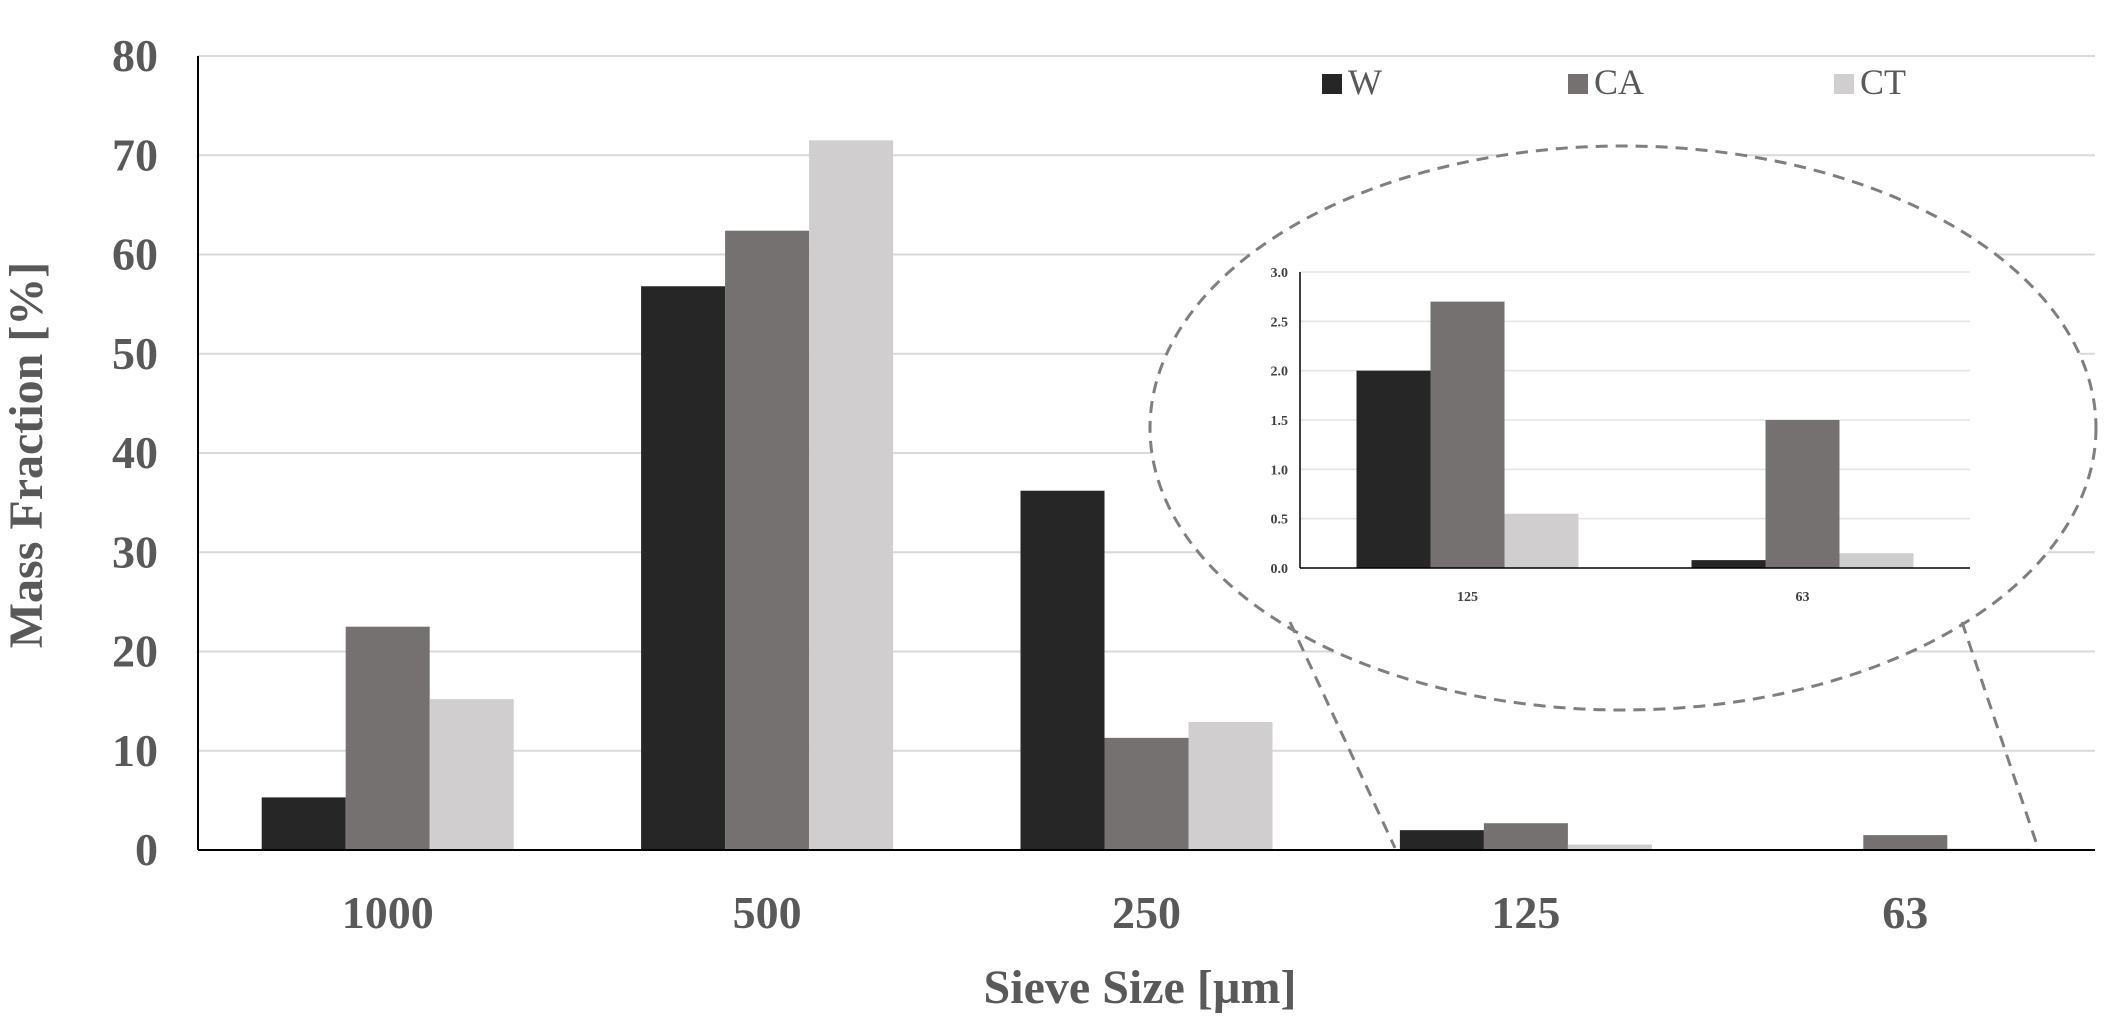 The image size is (2119, 1023). What do you see at coordinates (1619, 82) in the screenshot?
I see `legend-label-ca: CA` at bounding box center [1619, 82].